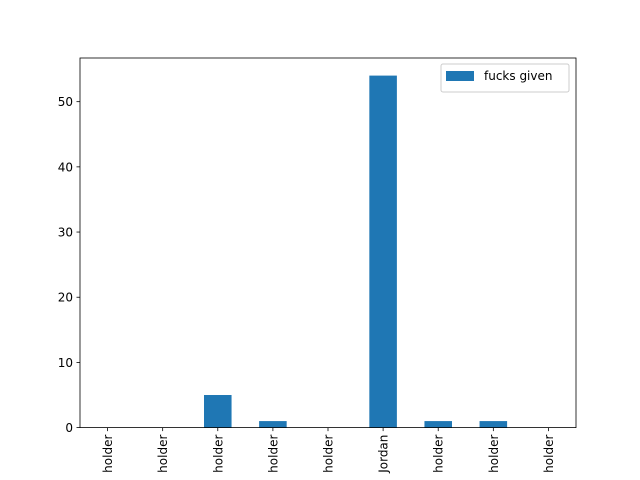 The width and height of the screenshot is (640, 480). What do you see at coordinates (69, 428) in the screenshot?
I see `y-tick-label: 0` at bounding box center [69, 428].